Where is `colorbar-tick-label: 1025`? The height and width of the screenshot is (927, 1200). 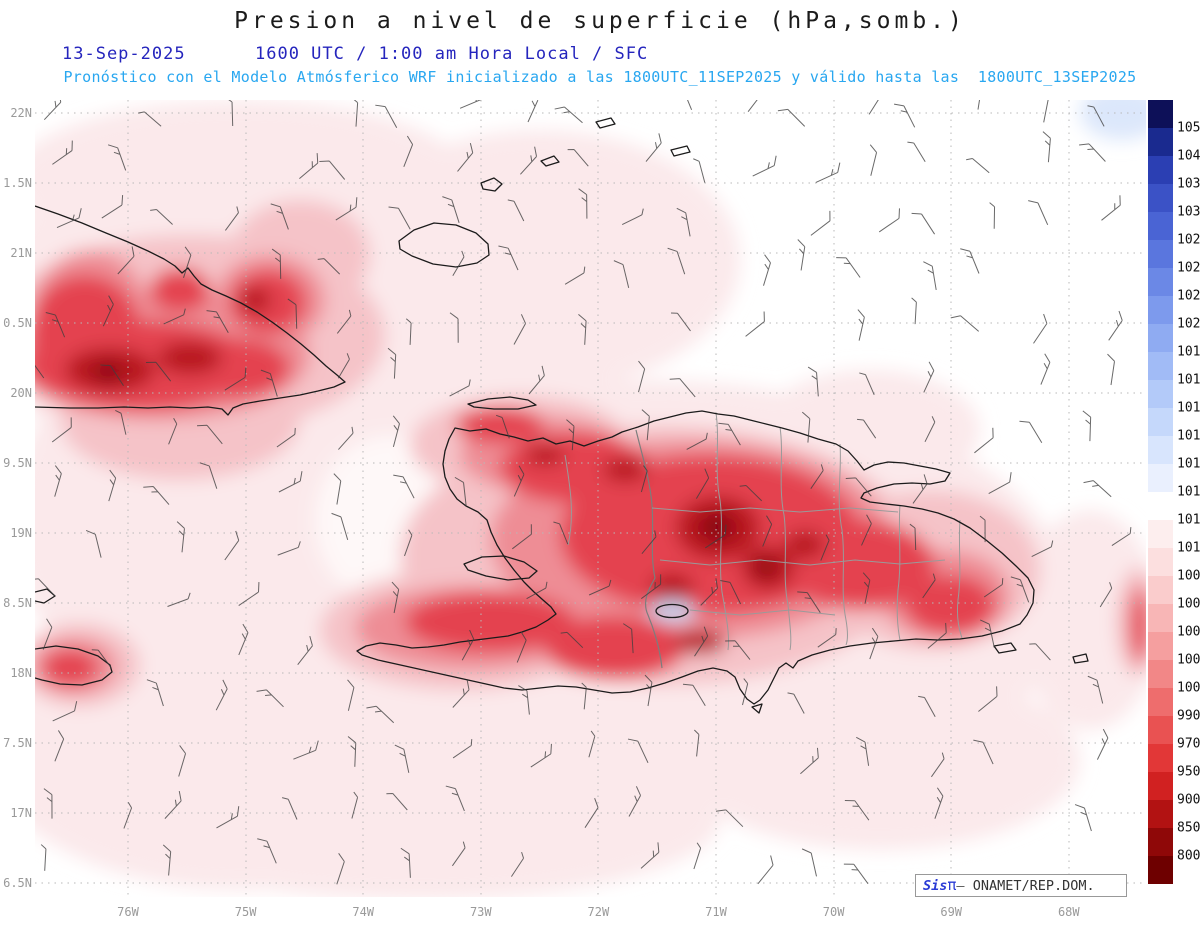
colorbar-tick-label: 1025 is located at coordinates (1188, 268).